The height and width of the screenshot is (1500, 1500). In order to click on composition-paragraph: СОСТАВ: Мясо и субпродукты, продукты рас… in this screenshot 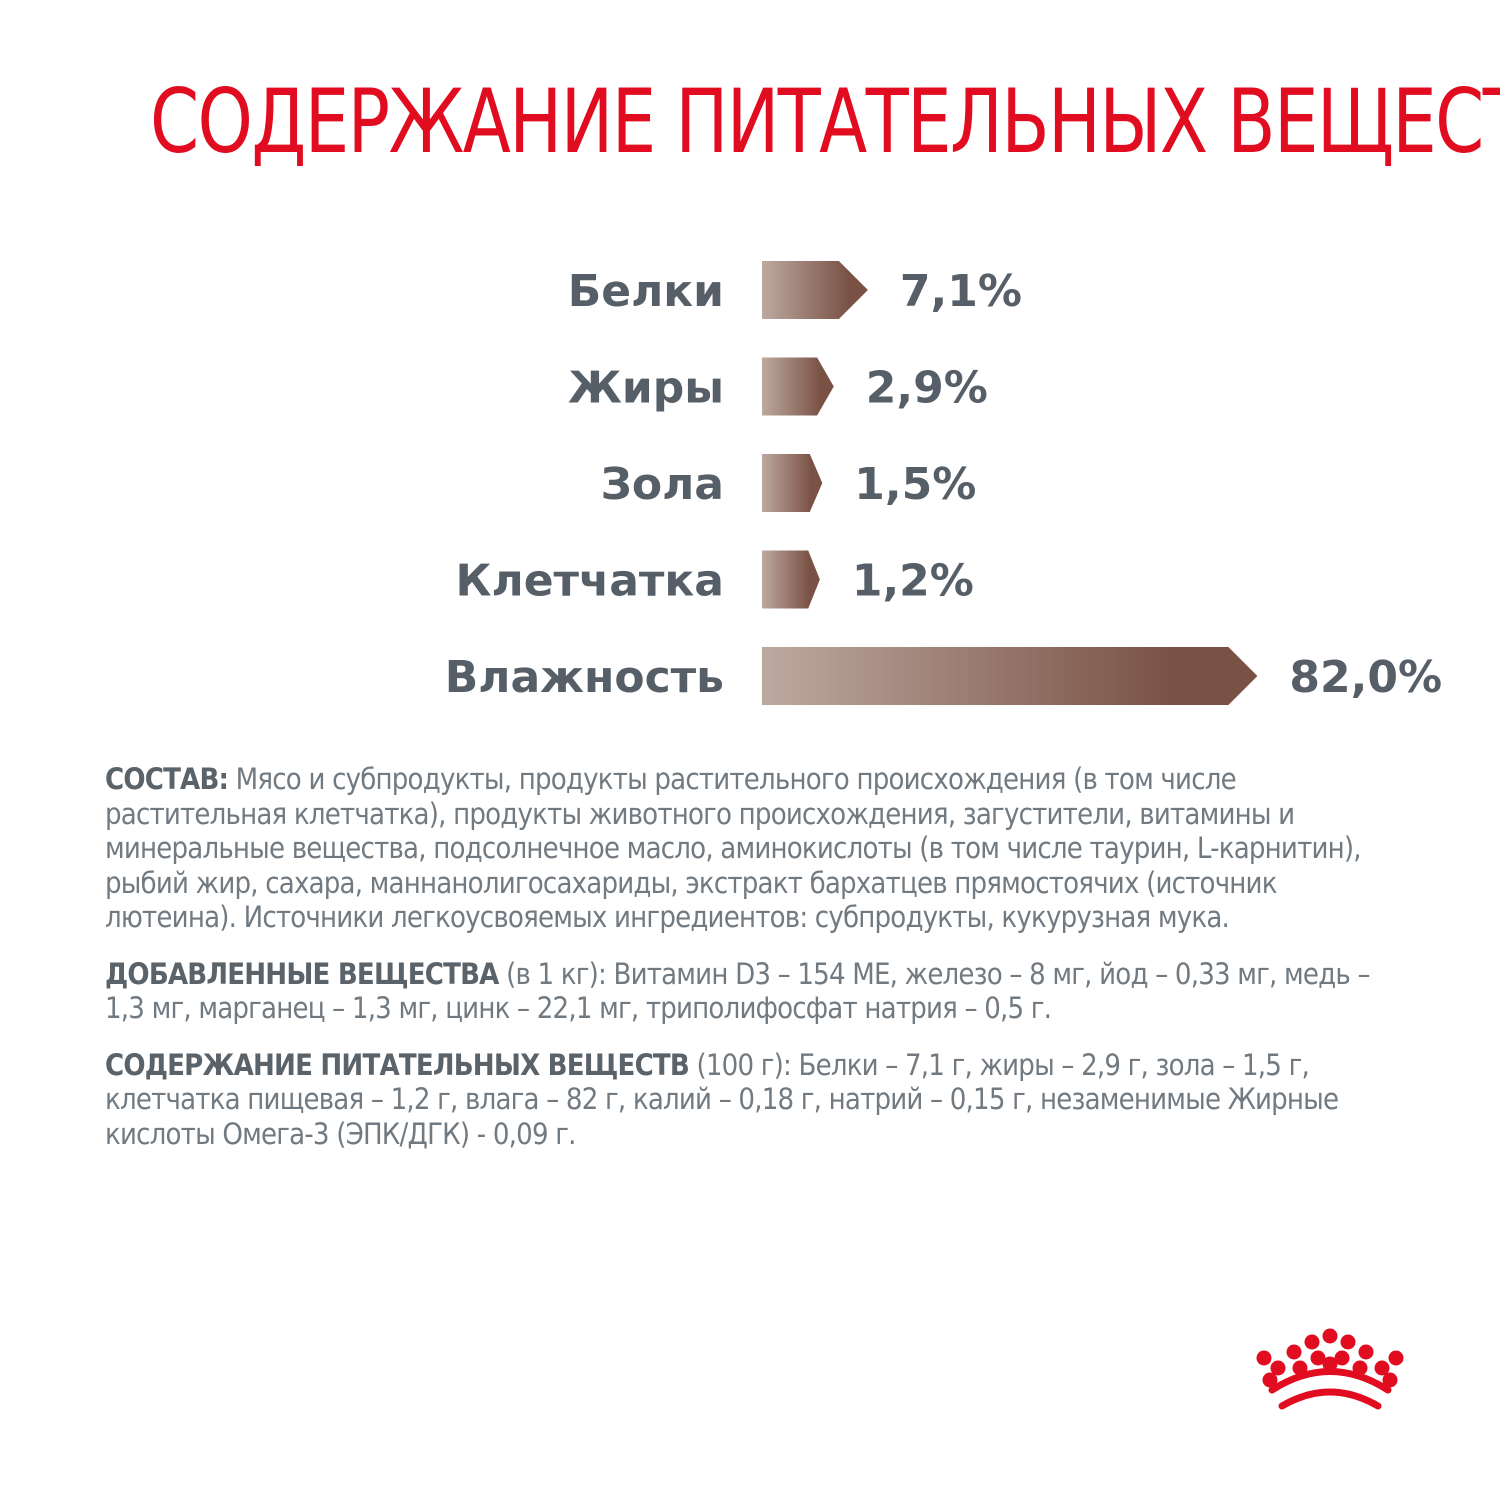, I will do `click(755, 848)`.